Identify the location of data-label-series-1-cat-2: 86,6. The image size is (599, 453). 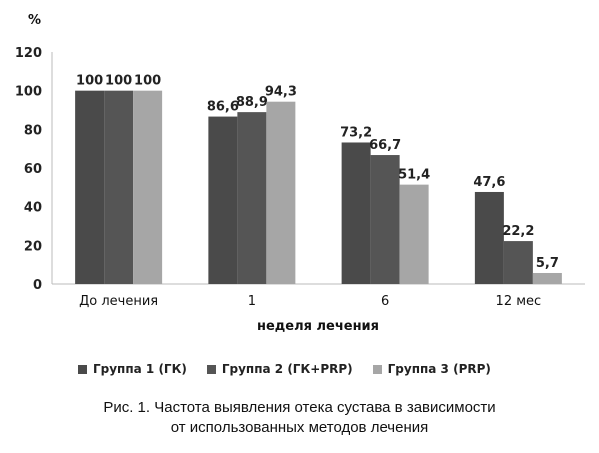
(223, 107).